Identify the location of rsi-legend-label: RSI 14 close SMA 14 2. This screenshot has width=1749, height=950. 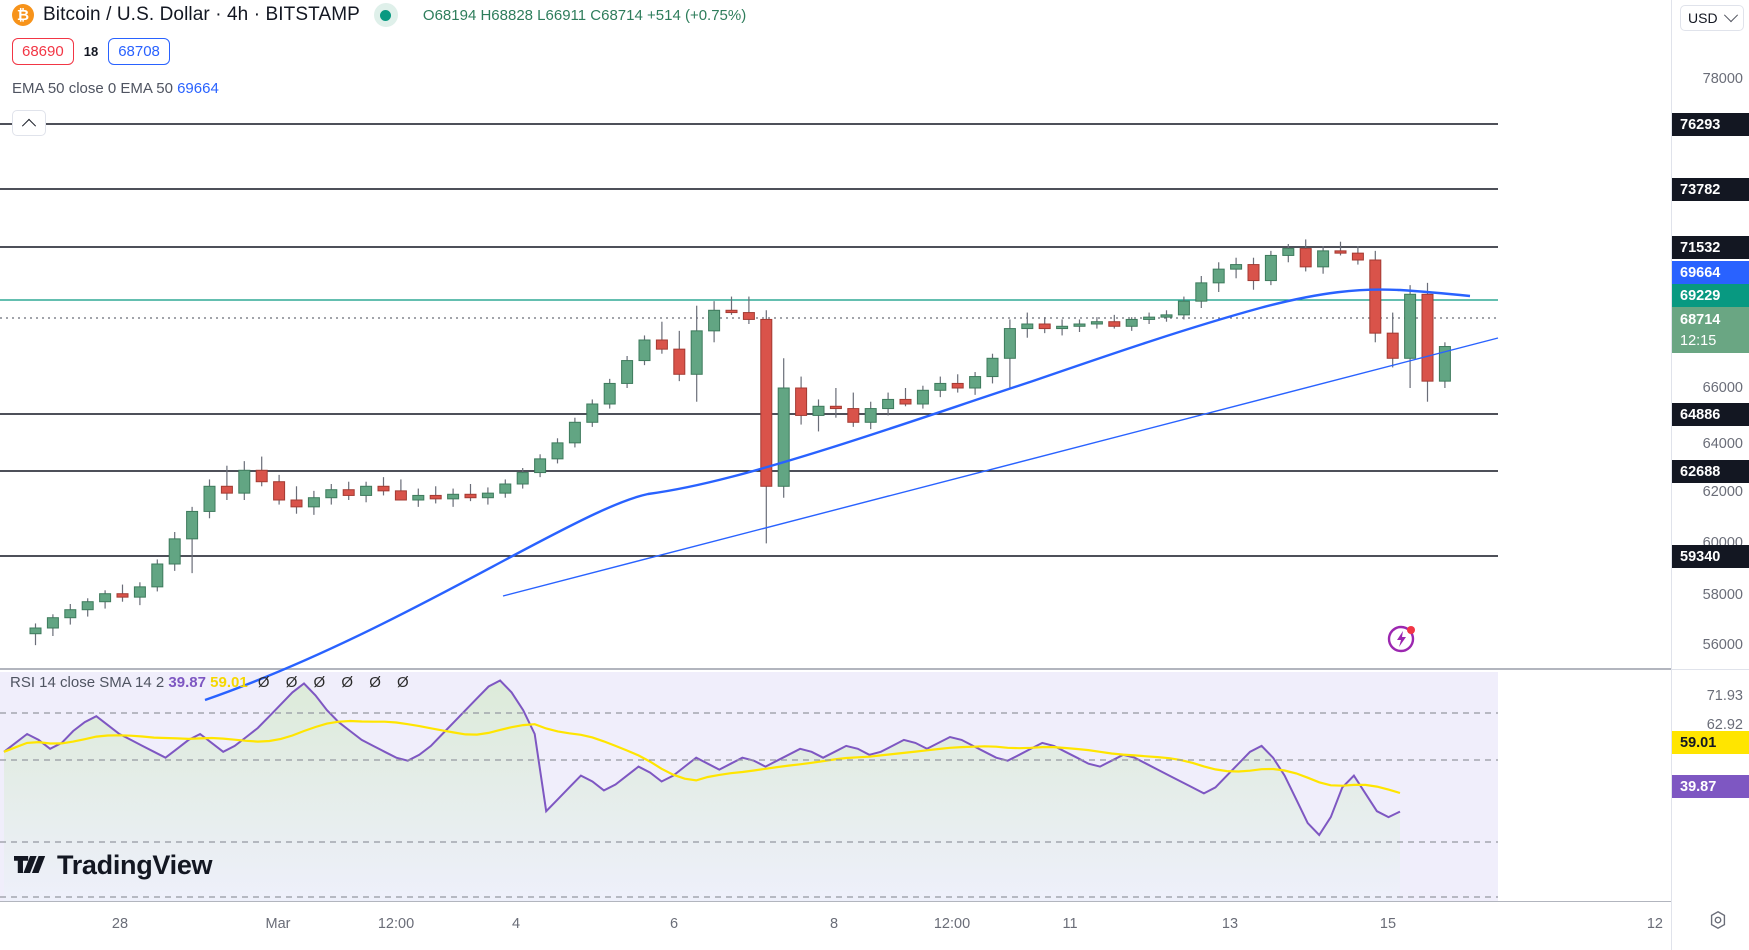
(87, 682).